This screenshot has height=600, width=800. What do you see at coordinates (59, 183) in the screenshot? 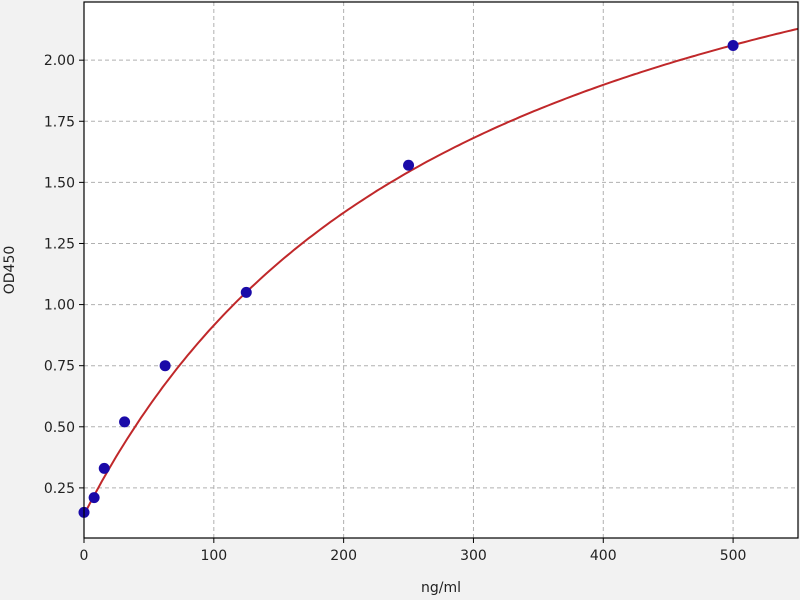
I see `y-tick-label: 1.50` at bounding box center [59, 183].